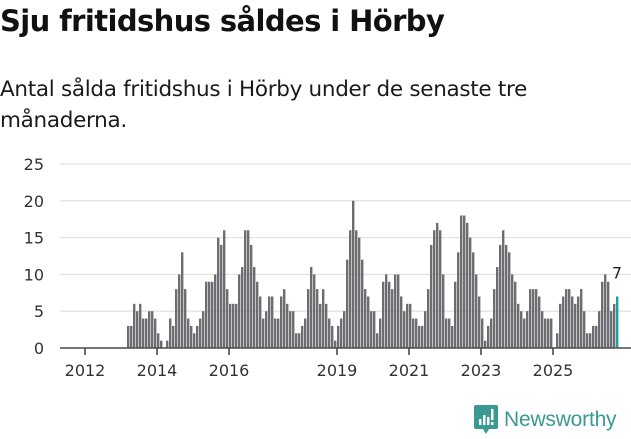 This screenshot has height=439, width=631. I want to click on y-tick-label: 20, so click(34, 201).